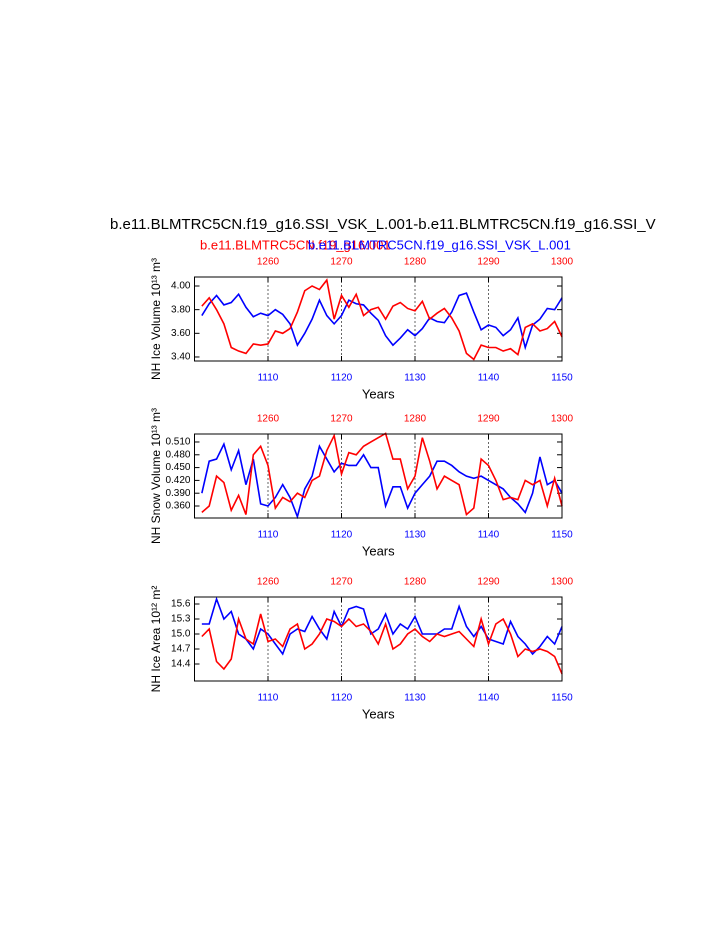  I want to click on y-tick-label: 14.7, so click(181, 649).